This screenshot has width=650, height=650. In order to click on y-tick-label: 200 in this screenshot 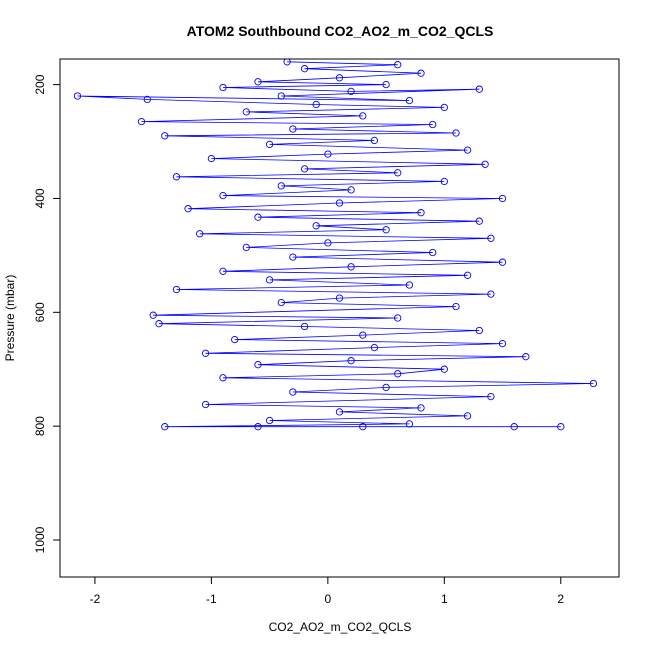, I will do `click(40, 84)`.